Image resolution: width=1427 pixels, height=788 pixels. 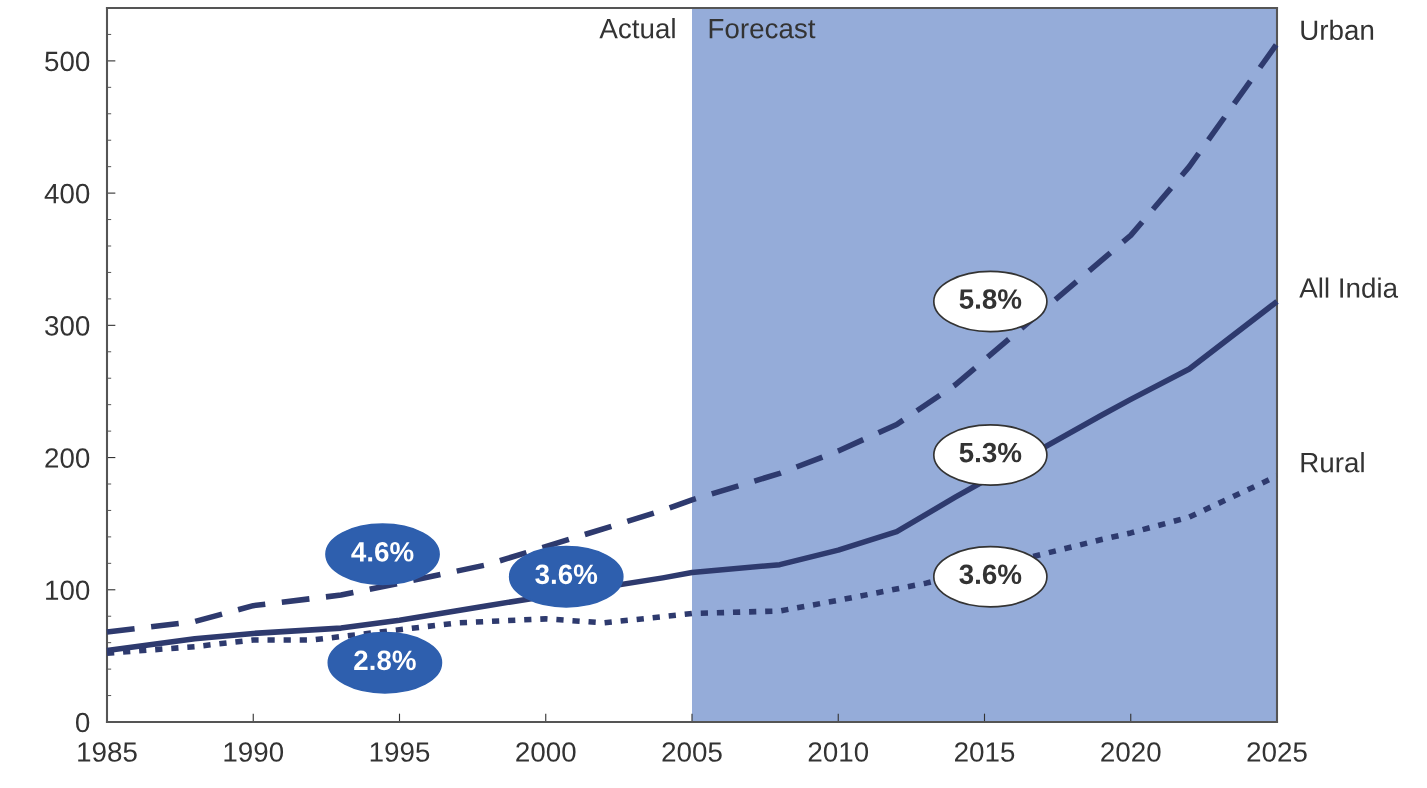 I want to click on x-tick-label: 1995, so click(x=400, y=752).